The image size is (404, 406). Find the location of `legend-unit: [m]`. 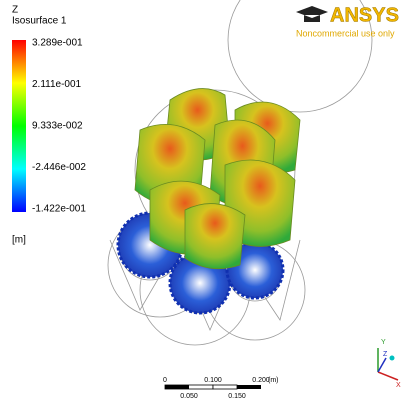

legend-unit: [m] is located at coordinates (19, 240).